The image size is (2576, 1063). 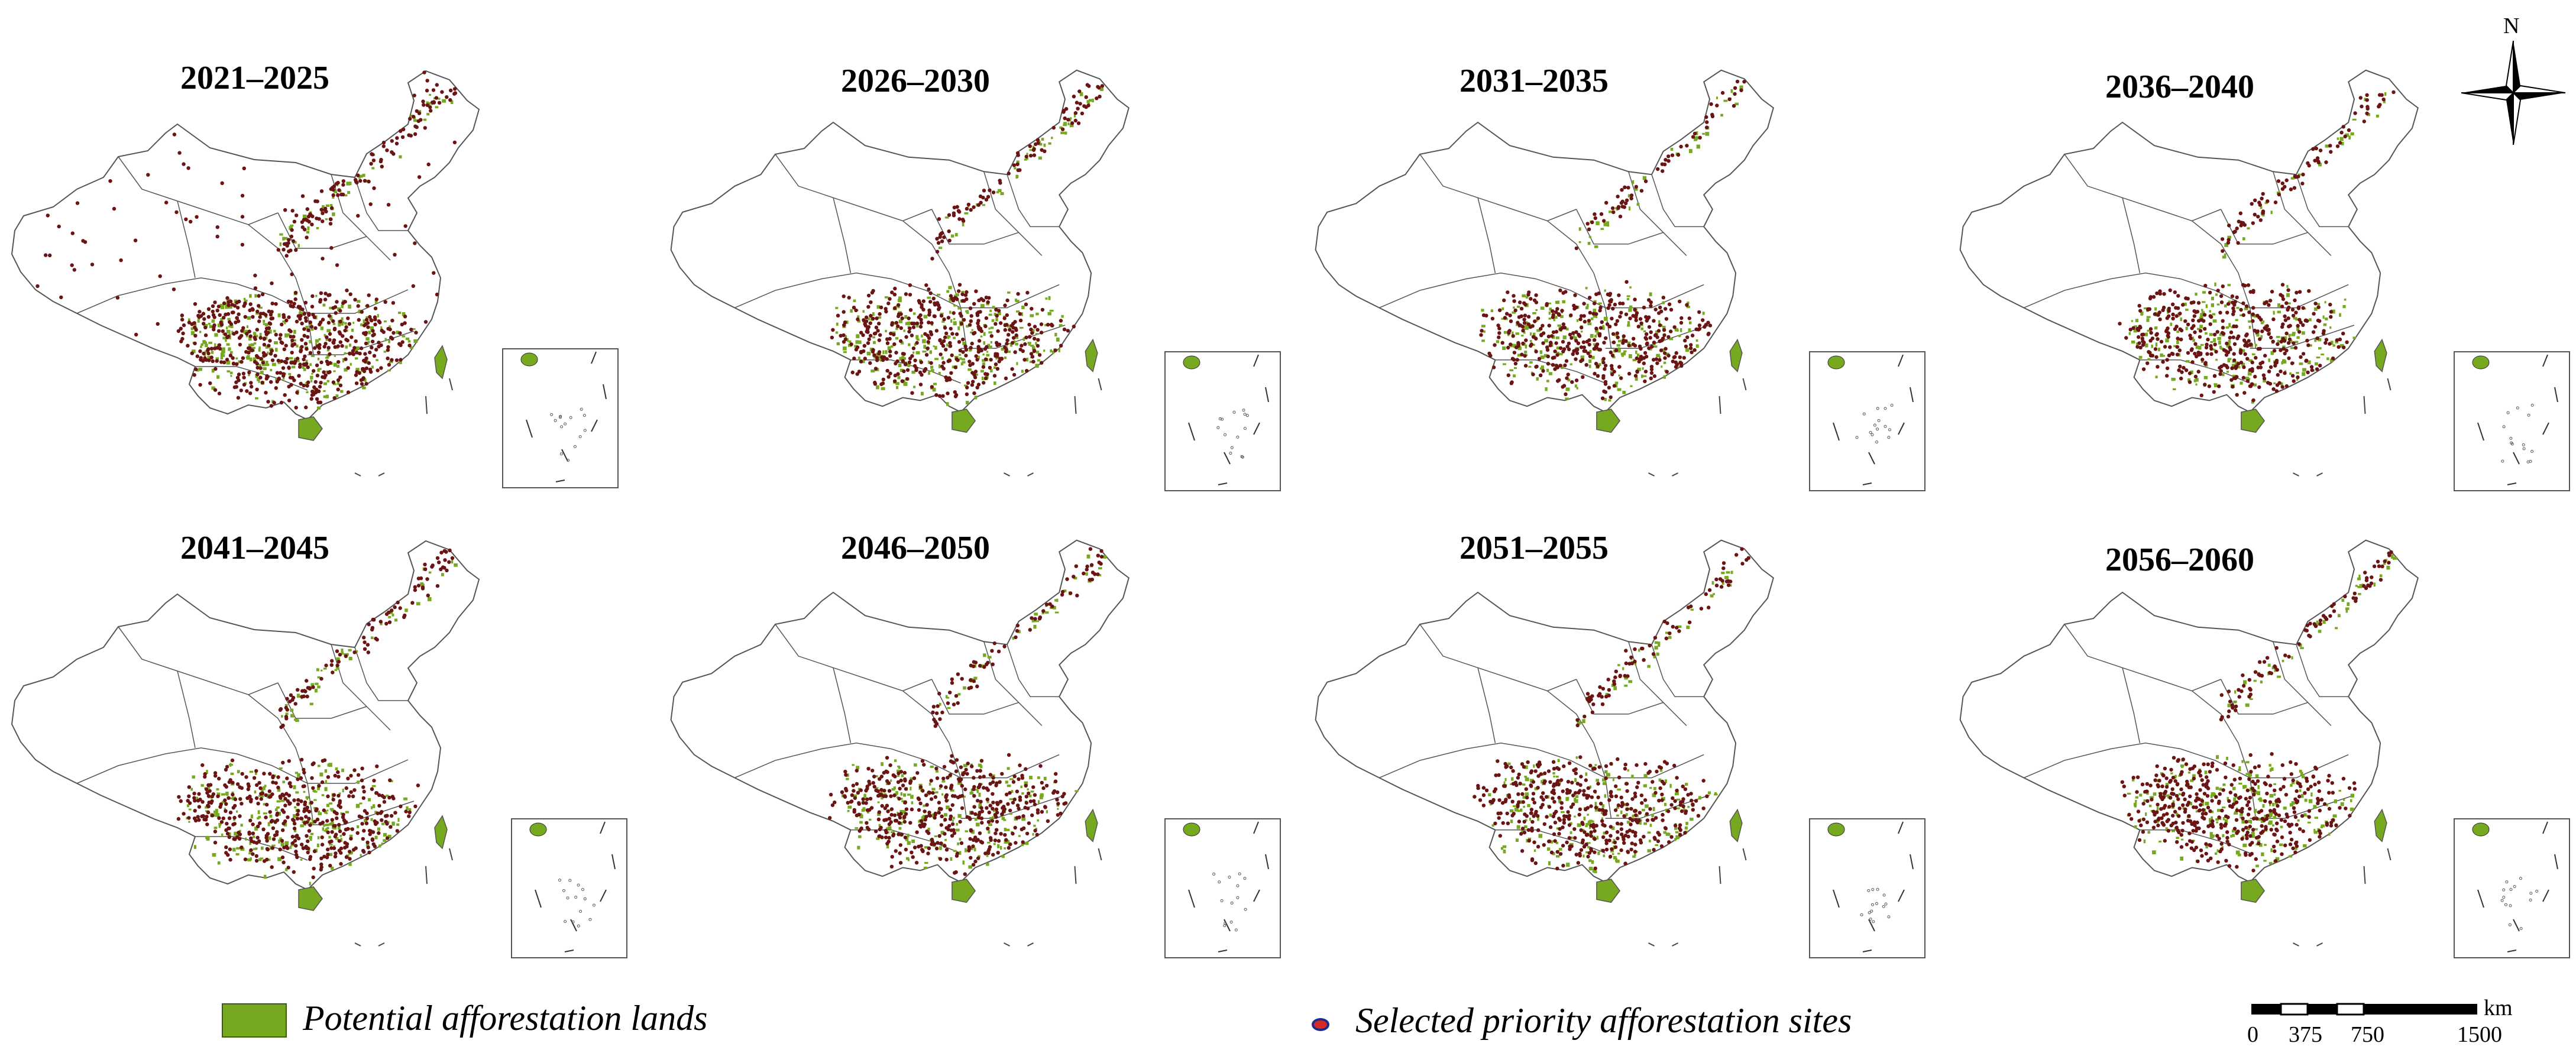 I want to click on scale-unit: km, so click(x=2498, y=1008).